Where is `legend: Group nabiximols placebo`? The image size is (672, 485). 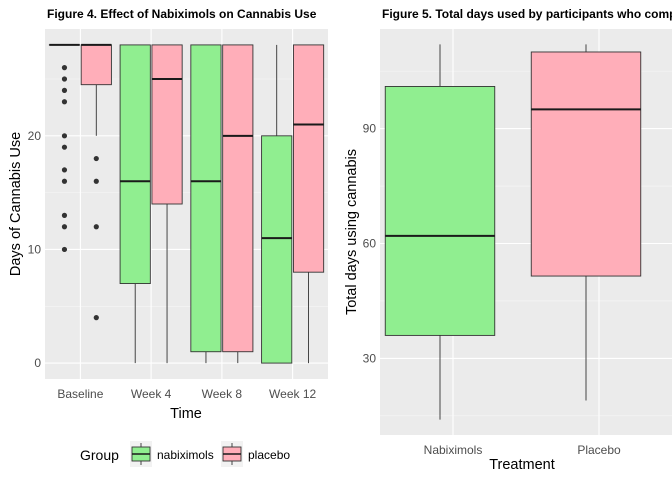
legend: Group nabiximols placebo is located at coordinates (185, 454).